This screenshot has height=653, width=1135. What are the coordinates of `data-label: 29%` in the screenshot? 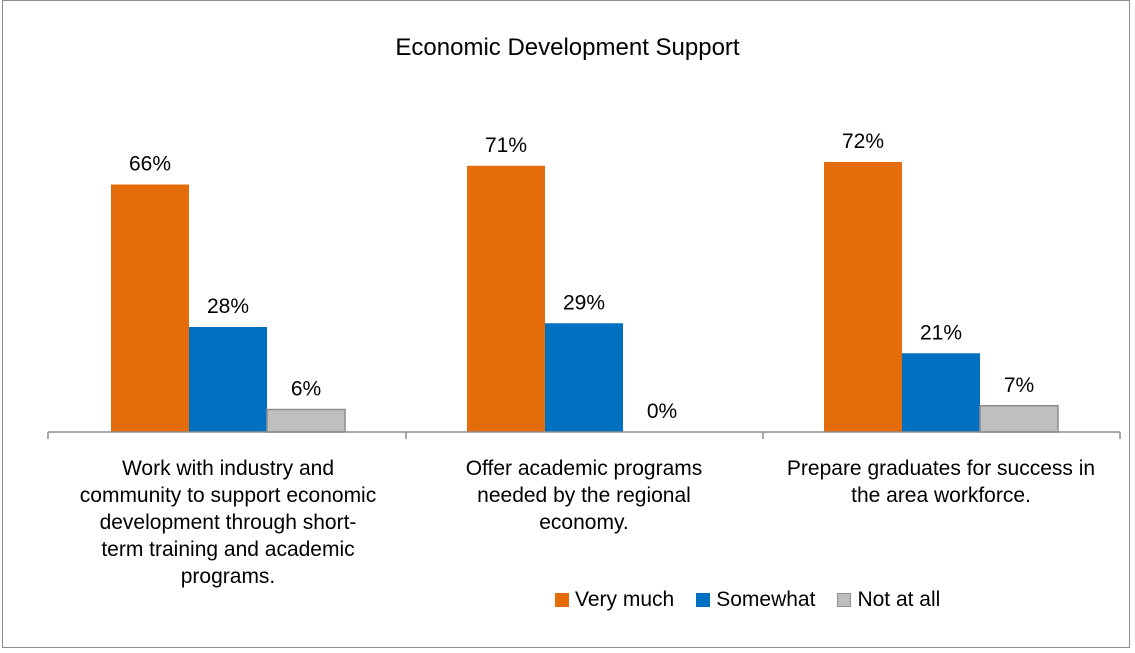 It's located at (584, 302).